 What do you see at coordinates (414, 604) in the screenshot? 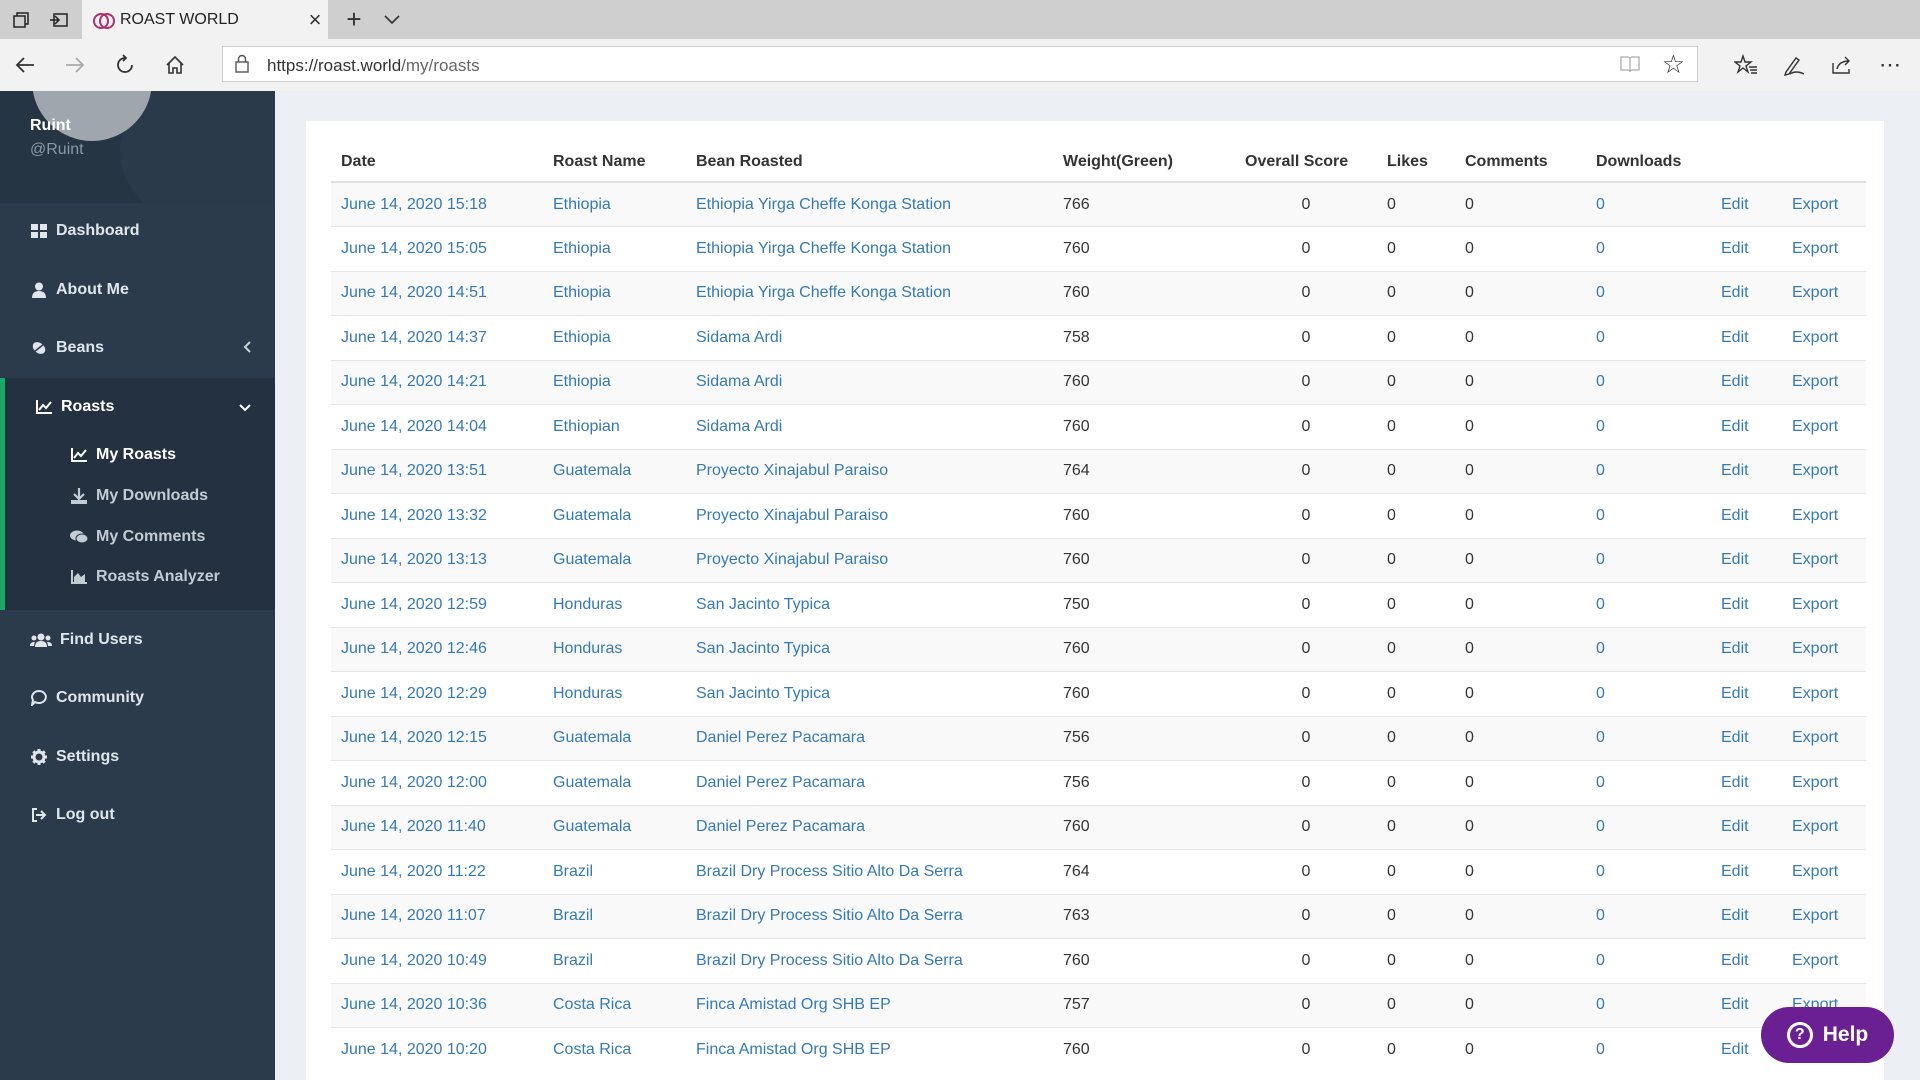
I see `cell-date: June 14, 2020 12:59` at bounding box center [414, 604].